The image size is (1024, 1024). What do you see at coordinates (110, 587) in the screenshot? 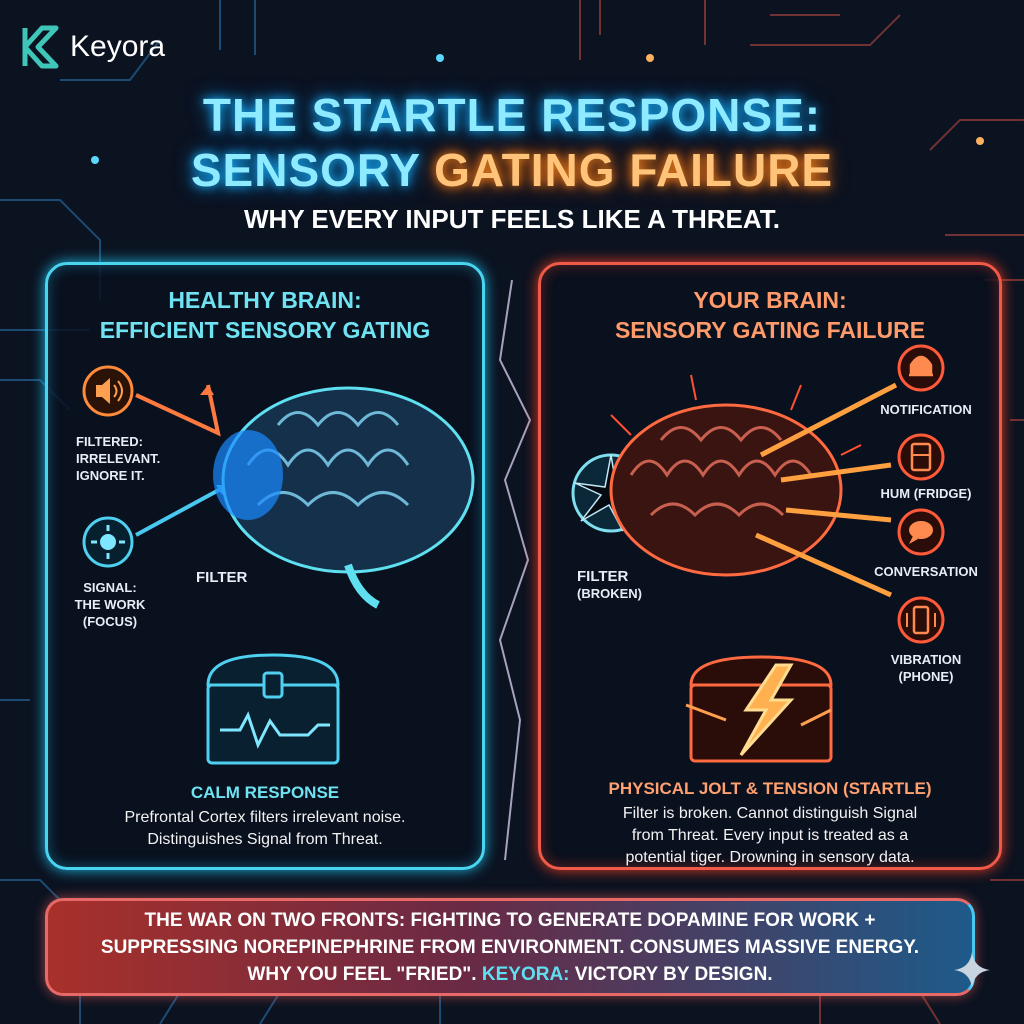
I see `label-line: SIGNAL:` at bounding box center [110, 587].